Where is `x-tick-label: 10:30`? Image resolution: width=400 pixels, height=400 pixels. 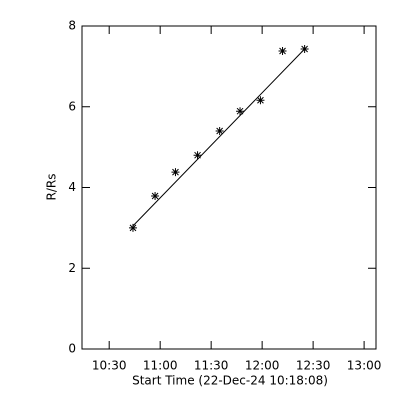
x-tick-label: 10:30 is located at coordinates (109, 366).